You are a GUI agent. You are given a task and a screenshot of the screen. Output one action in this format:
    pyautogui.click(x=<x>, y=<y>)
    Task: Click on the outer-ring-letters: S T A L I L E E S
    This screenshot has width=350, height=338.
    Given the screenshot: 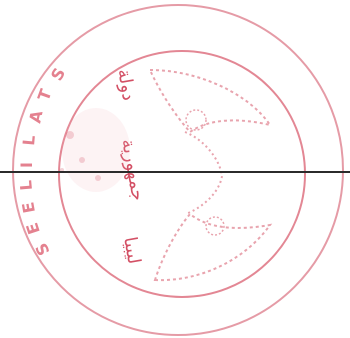 What is the action you would take?
    pyautogui.click(x=42, y=162)
    